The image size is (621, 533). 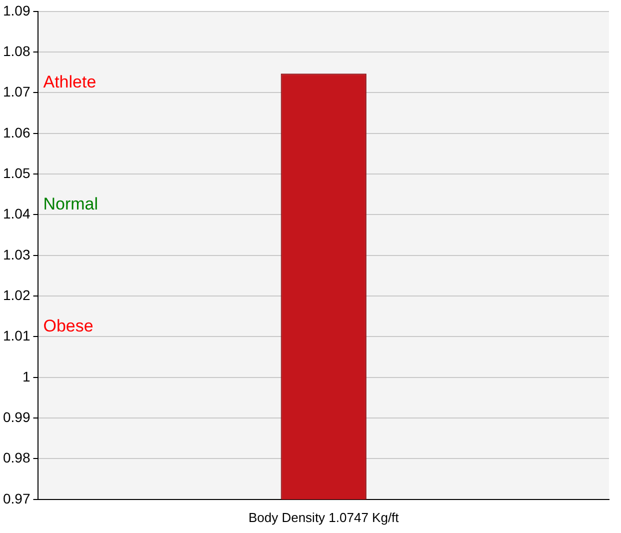 What do you see at coordinates (26, 376) in the screenshot?
I see `y-tick-label: 1` at bounding box center [26, 376].